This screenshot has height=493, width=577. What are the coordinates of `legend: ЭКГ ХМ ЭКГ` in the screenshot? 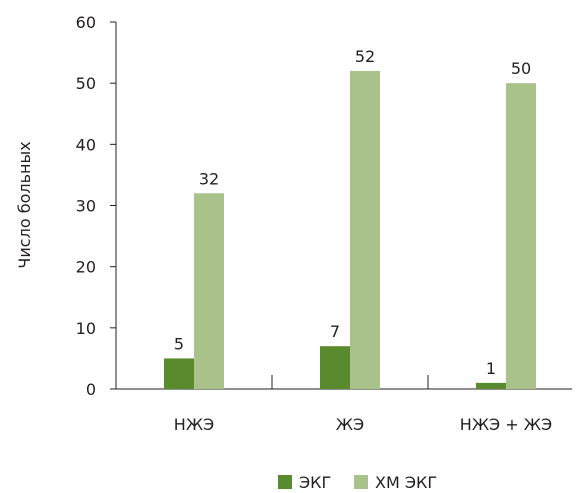 It's located at (357, 482).